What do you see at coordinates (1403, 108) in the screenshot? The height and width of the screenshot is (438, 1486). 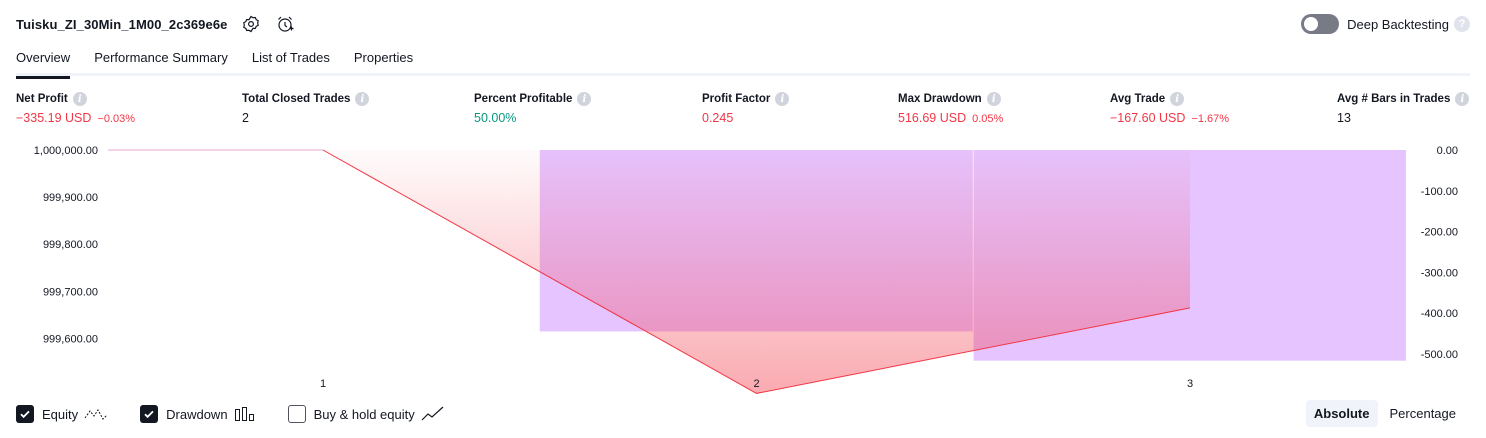 I see `metric-avg-bars: Avg # Bars in Trades i 13` at bounding box center [1403, 108].